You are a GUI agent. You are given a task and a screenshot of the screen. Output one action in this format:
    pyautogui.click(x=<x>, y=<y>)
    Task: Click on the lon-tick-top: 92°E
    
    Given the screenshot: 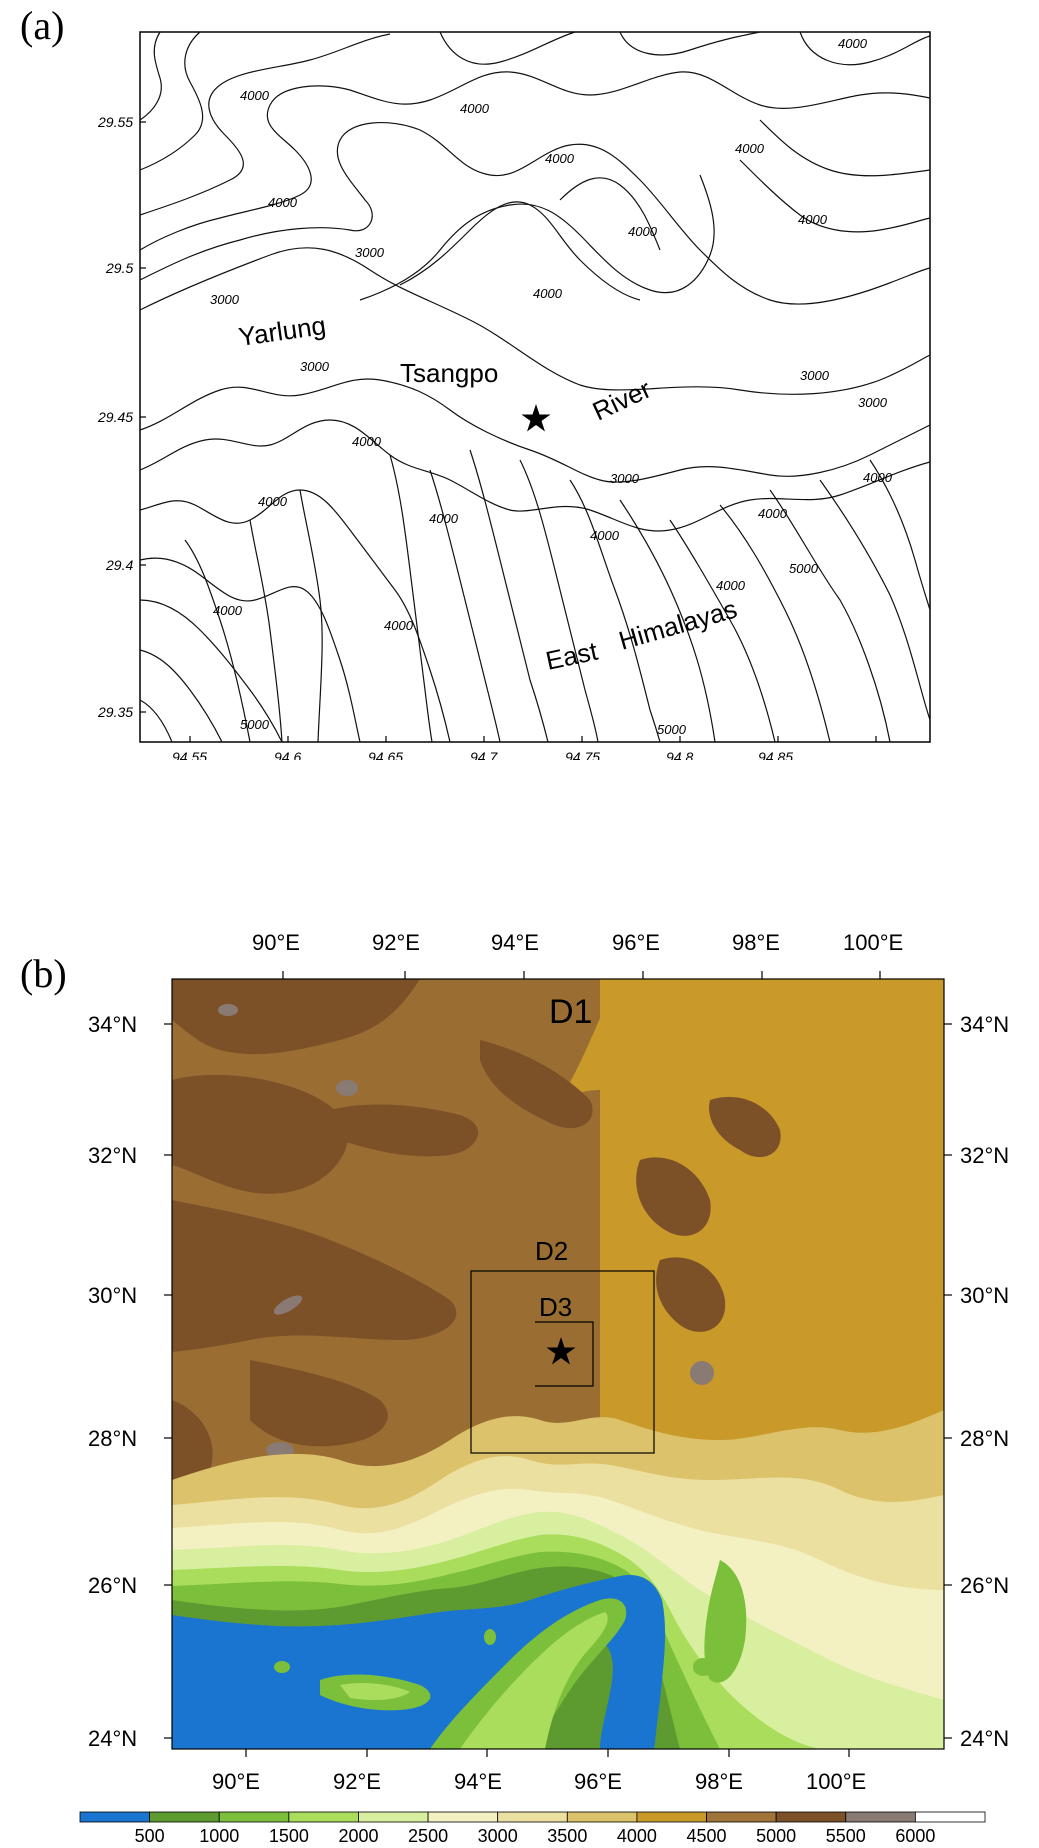 What is the action you would take?
    pyautogui.click(x=396, y=942)
    